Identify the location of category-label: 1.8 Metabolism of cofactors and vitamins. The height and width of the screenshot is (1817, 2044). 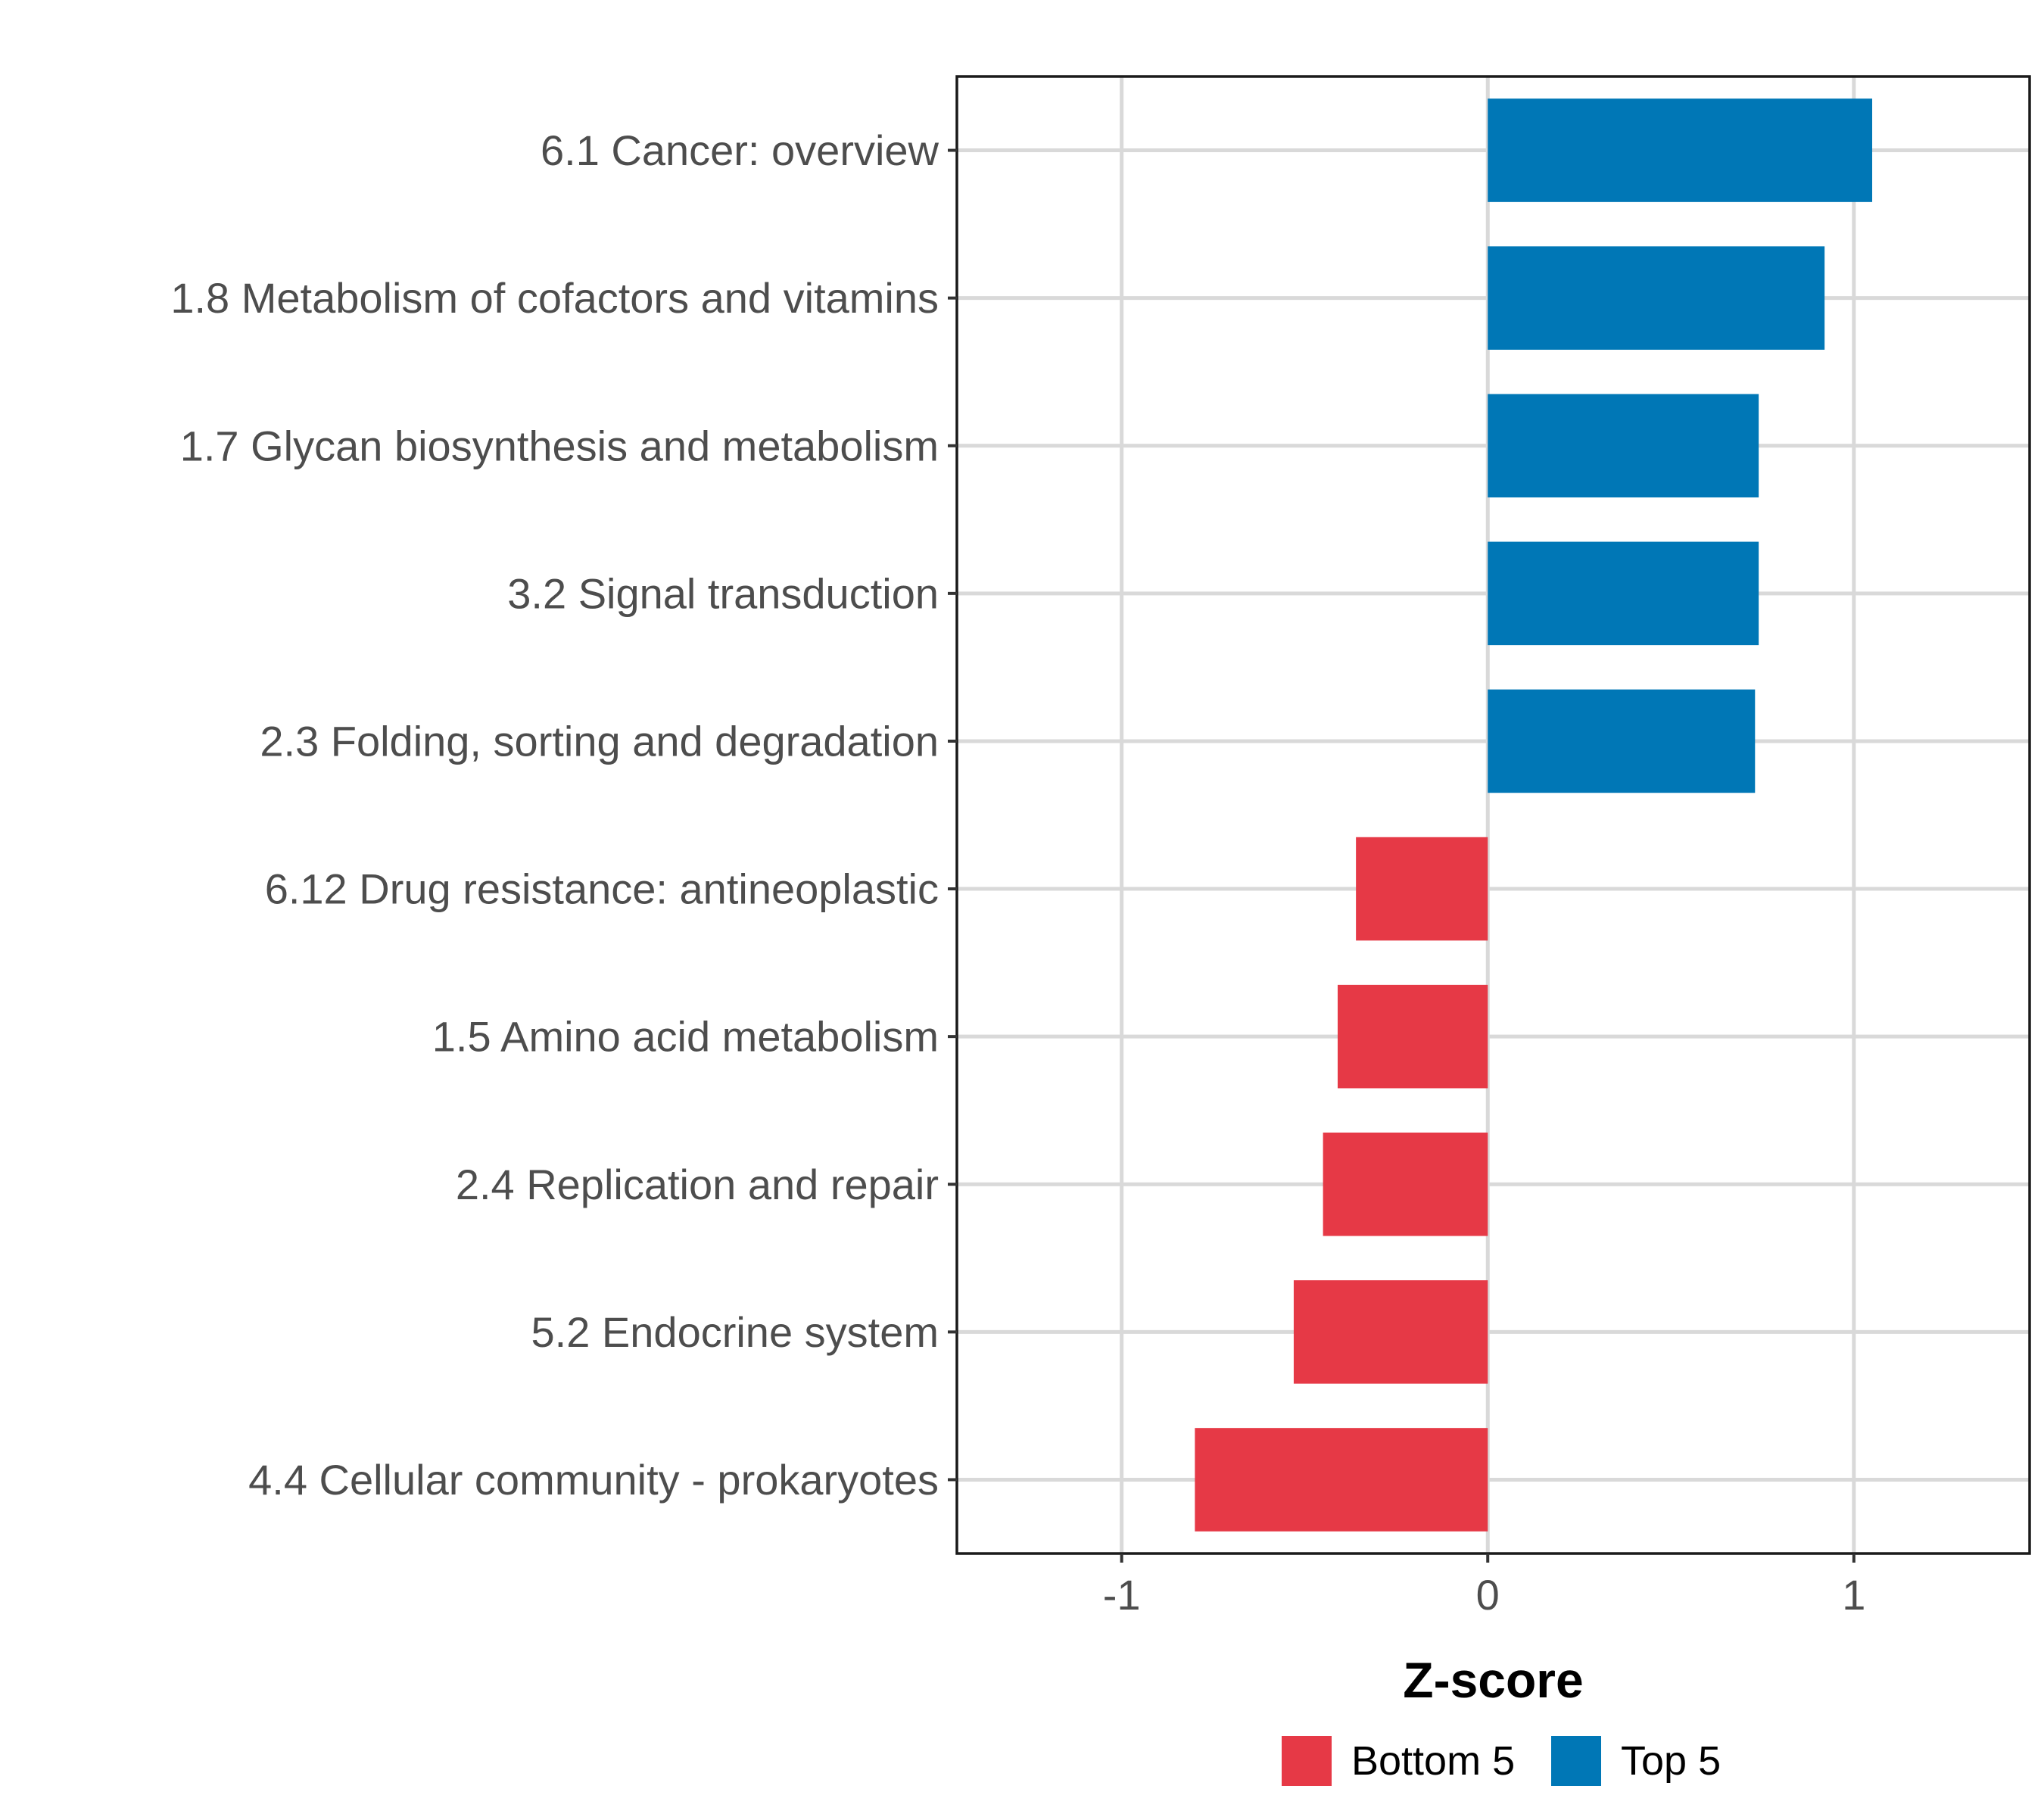
(554, 298).